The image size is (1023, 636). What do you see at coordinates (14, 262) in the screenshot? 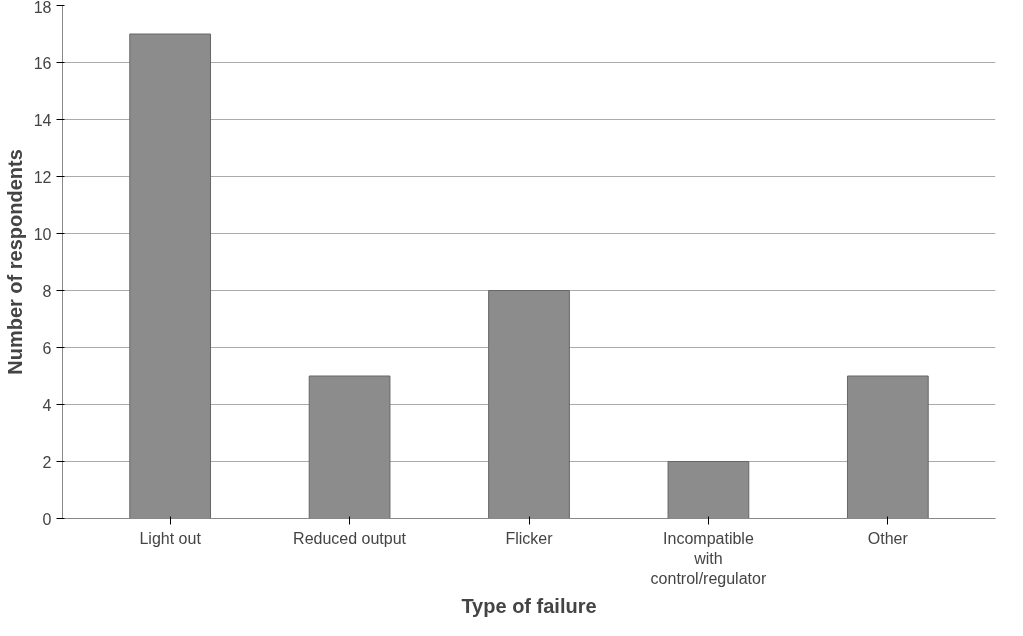
I see `y-axis-title: Number of respondents` at bounding box center [14, 262].